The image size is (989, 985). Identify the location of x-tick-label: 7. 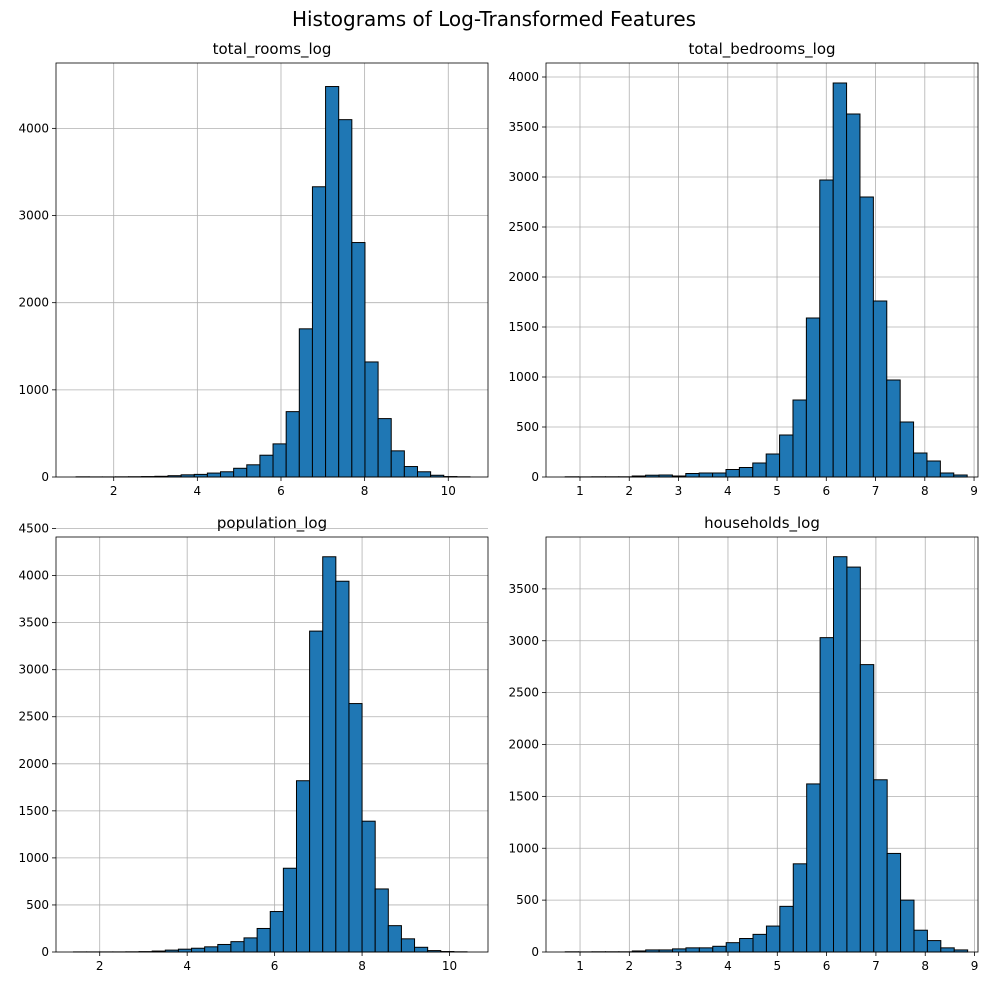
(876, 966).